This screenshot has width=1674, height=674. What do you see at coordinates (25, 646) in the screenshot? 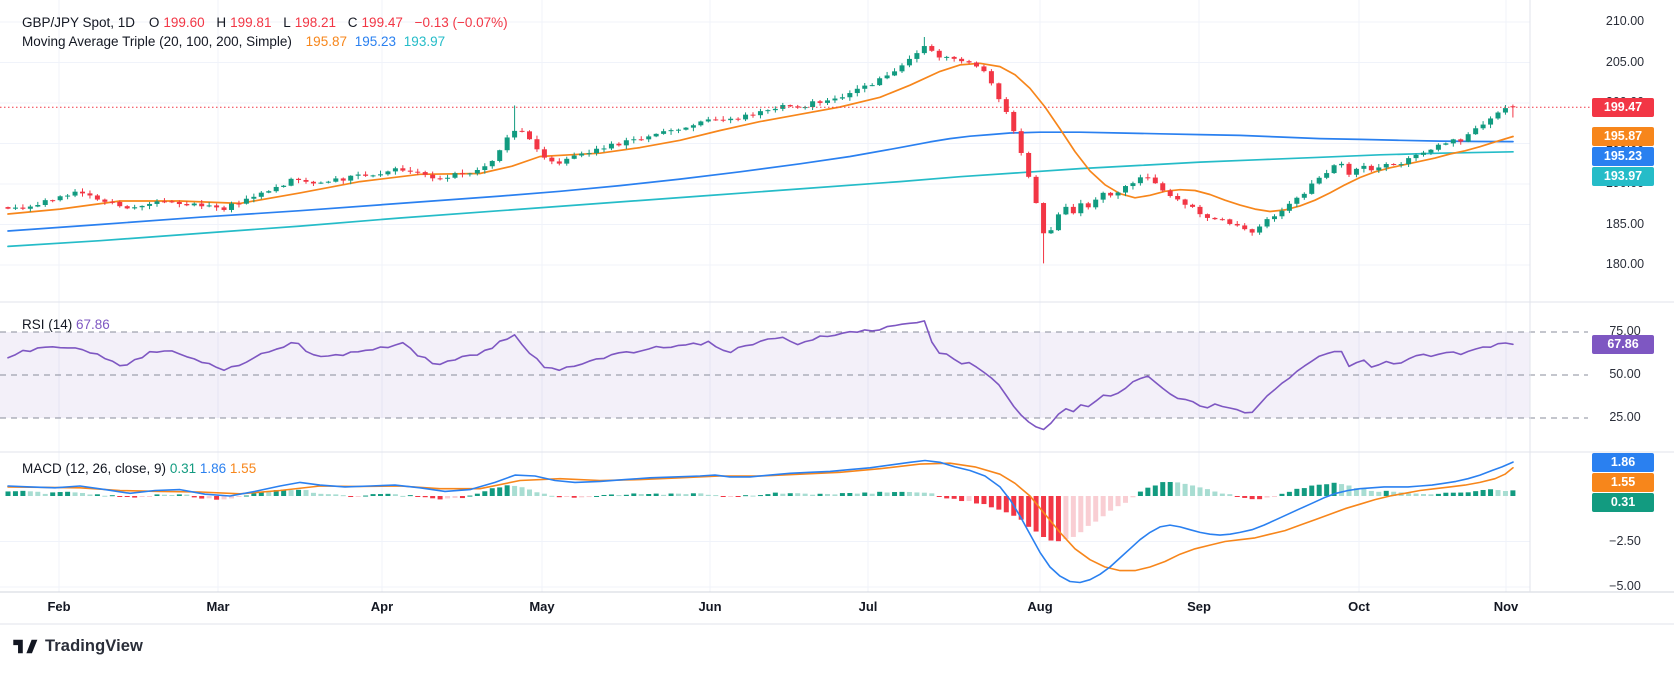
I see `tradingview-logo-icon` at bounding box center [25, 646].